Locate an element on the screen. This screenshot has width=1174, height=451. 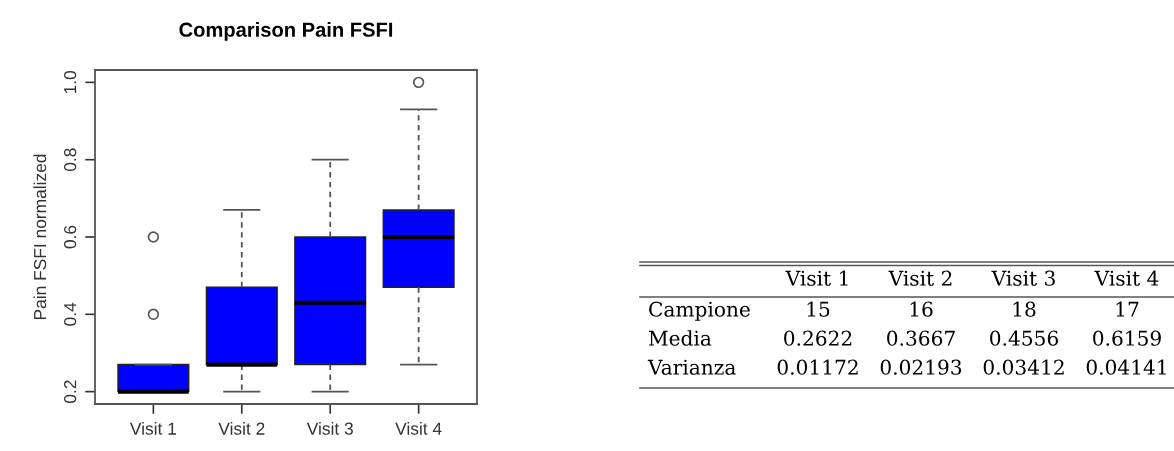
text: 0.01172 is located at coordinates (817, 367).